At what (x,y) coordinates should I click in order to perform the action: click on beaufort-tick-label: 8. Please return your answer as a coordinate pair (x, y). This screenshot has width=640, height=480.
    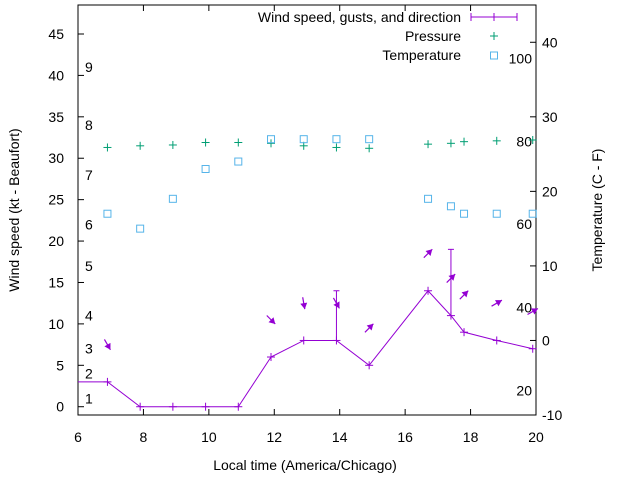
    Looking at the image, I should click on (89, 125).